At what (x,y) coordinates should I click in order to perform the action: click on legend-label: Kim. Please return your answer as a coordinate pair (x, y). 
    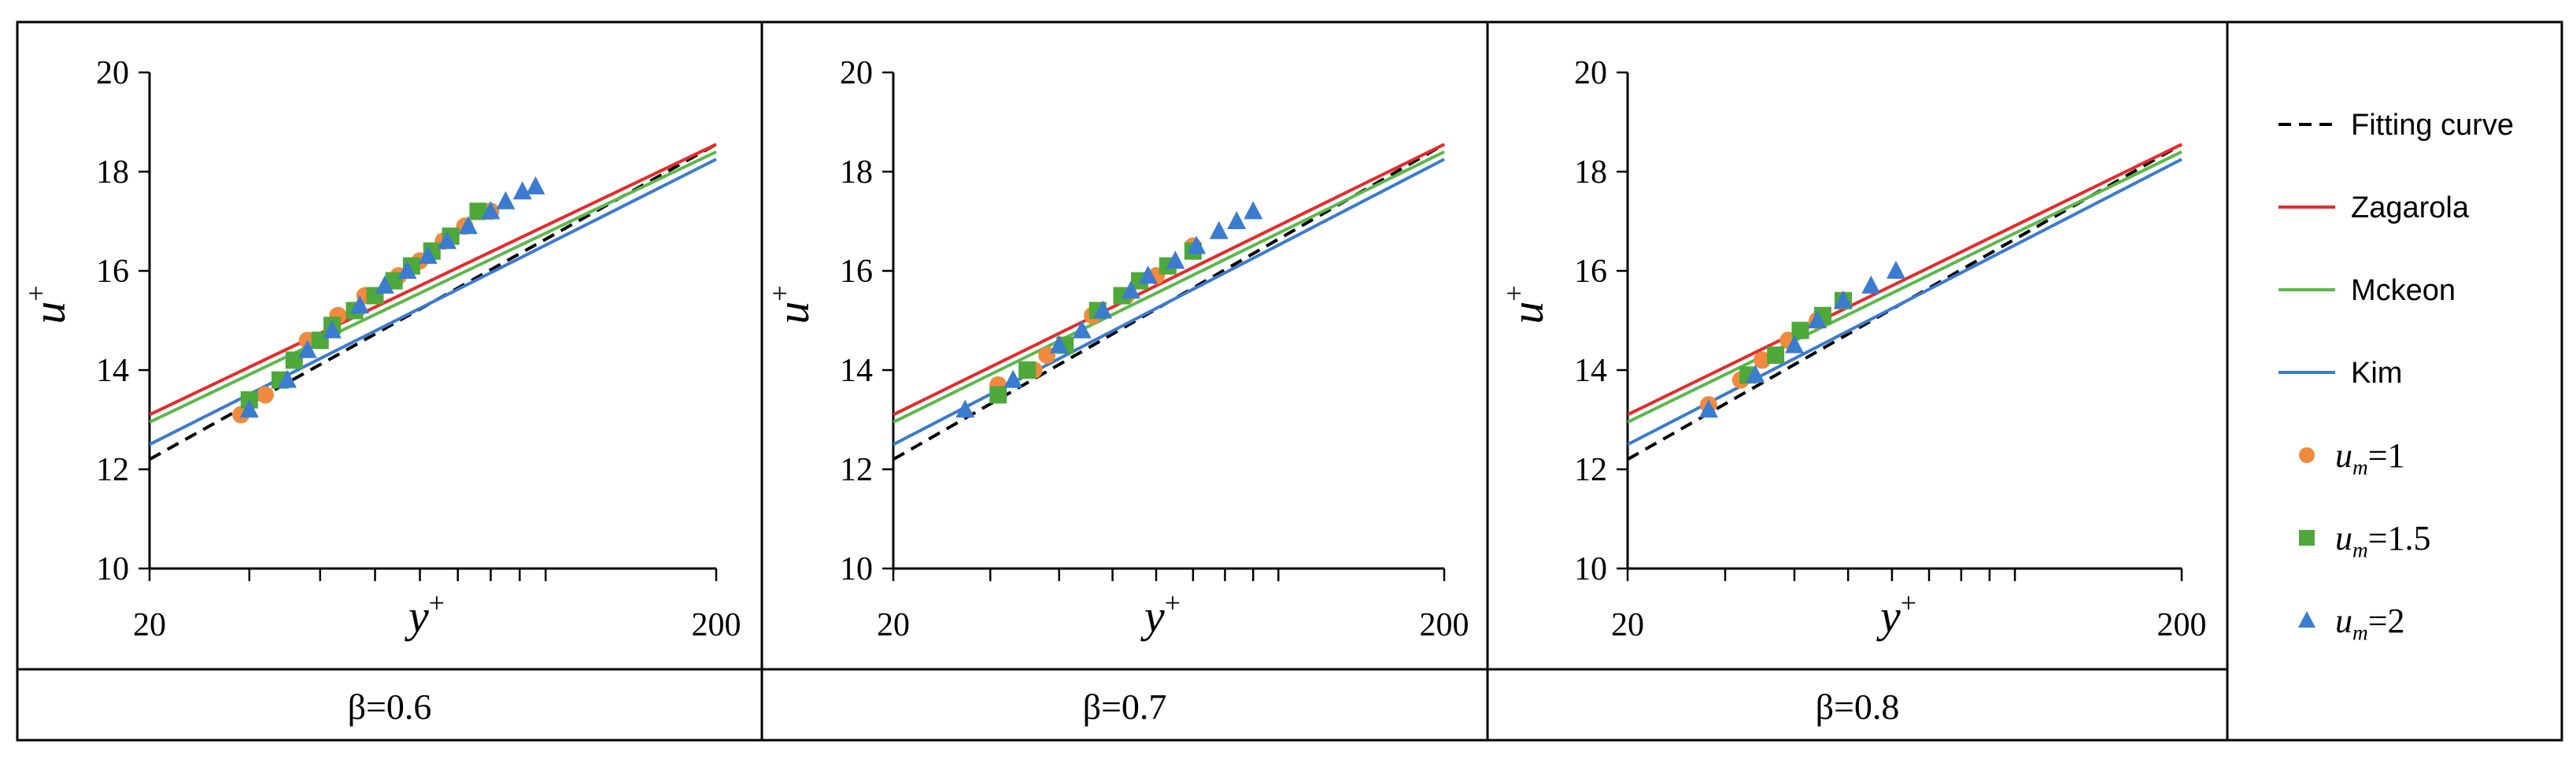
    Looking at the image, I should click on (2376, 373).